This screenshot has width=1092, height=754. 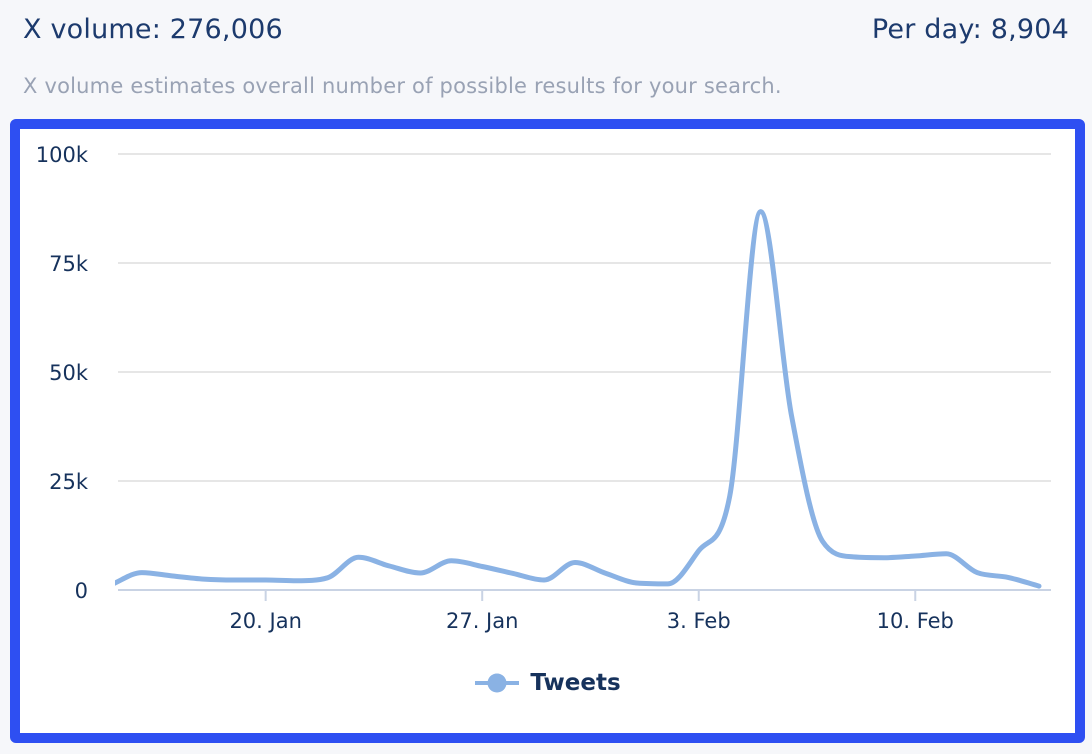 What do you see at coordinates (69, 264) in the screenshot?
I see `y-axis-label: 75k` at bounding box center [69, 264].